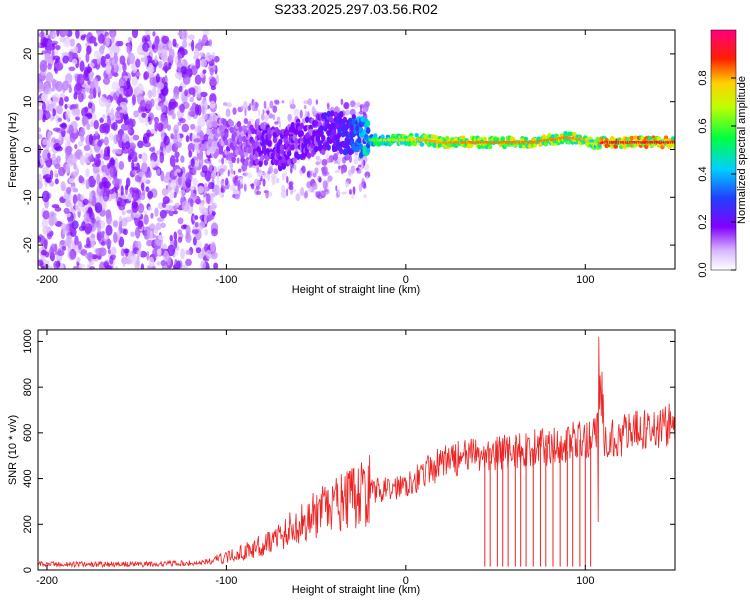 This screenshot has width=750, height=600. Describe the element at coordinates (716, 174) in the screenshot. I see `colorbar-ticks: 0.0 0.2 0.4 0.6 0.8` at that location.